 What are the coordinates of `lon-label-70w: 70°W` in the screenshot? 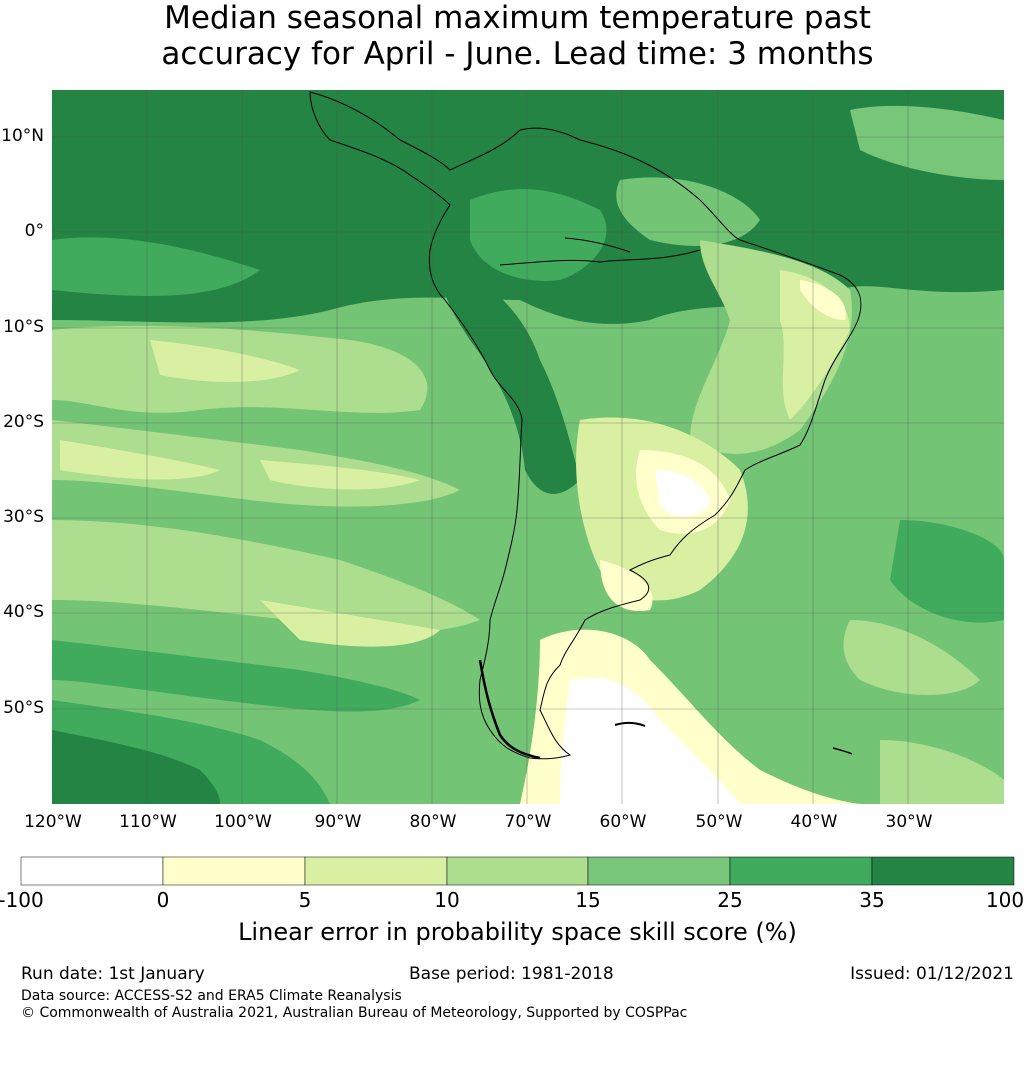 It's located at (528, 822).